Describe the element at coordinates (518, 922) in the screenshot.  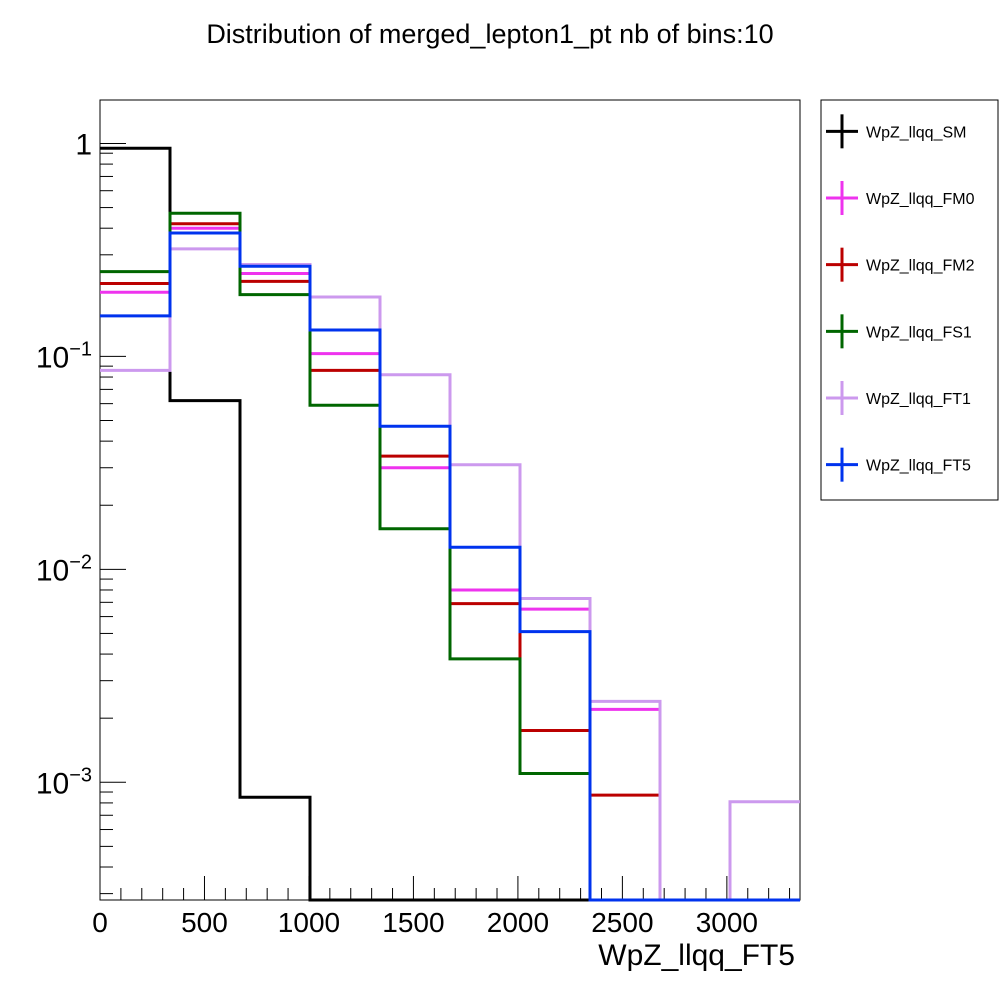
I see `x-tick-label: 2000` at that location.